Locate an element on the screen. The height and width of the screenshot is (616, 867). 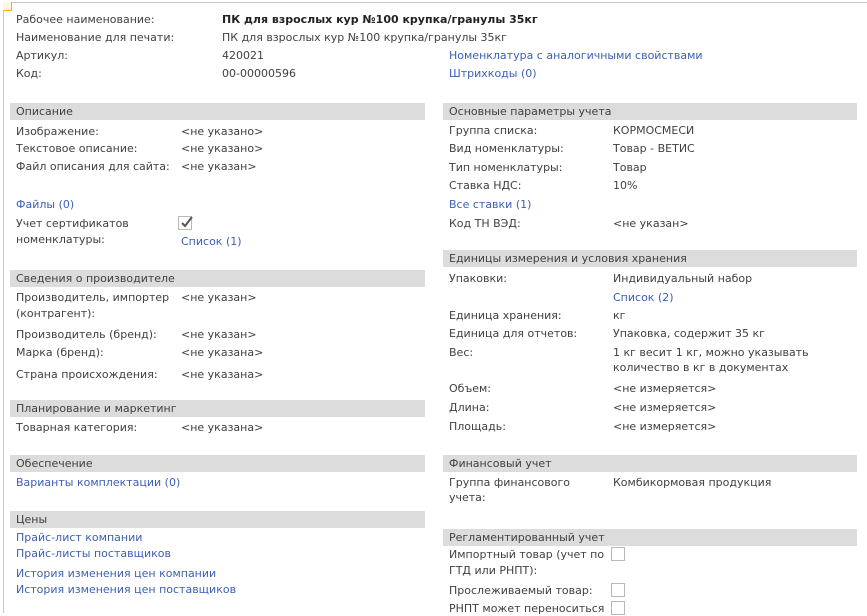
importer-label-line2: (контрагент): is located at coordinates (56, 313).